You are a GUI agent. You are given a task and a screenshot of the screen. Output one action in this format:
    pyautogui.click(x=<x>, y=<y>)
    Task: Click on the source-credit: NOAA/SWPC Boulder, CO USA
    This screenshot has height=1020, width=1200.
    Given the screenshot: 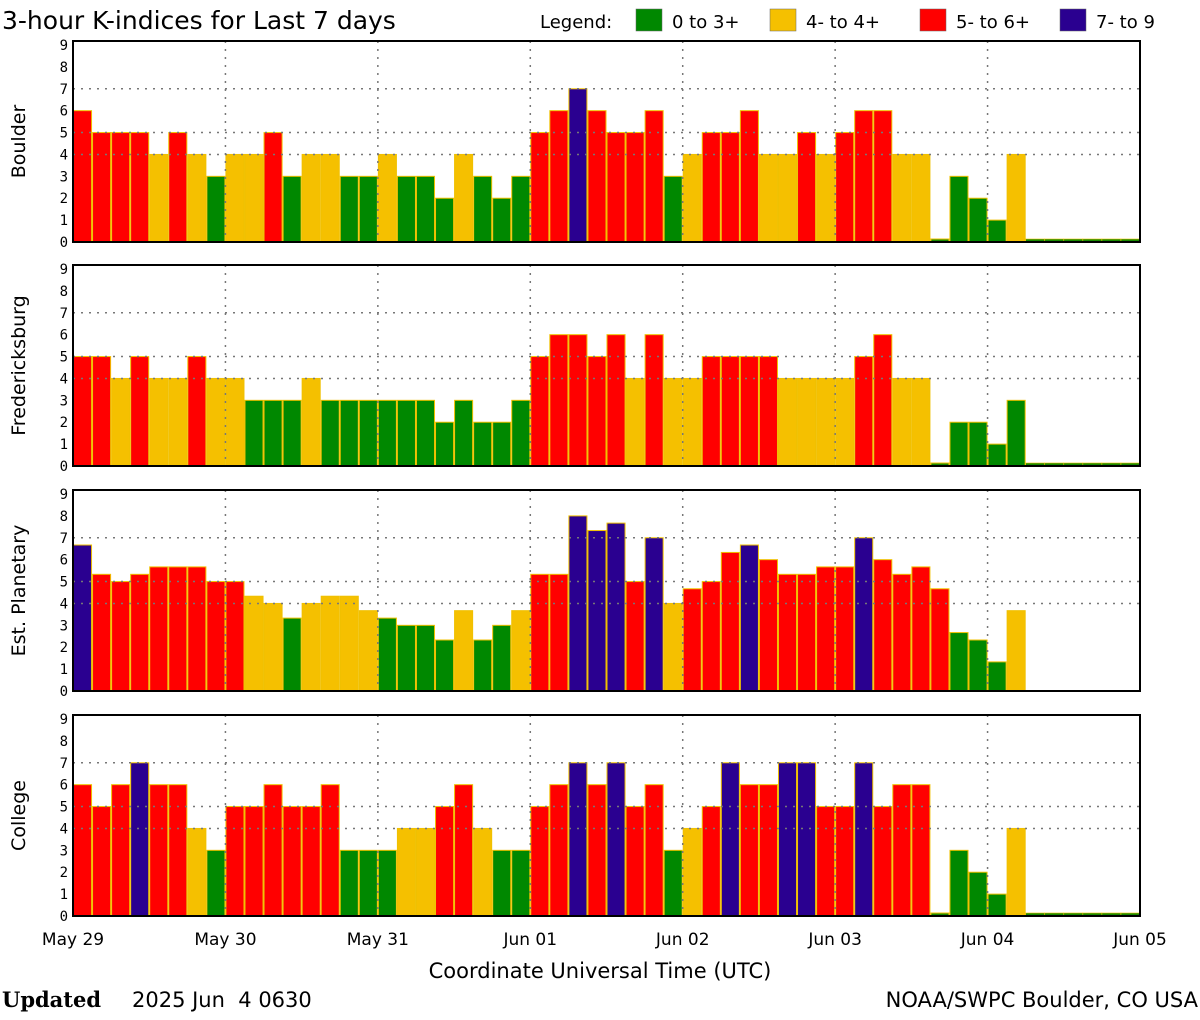 What is the action you would take?
    pyautogui.click(x=1042, y=1000)
    